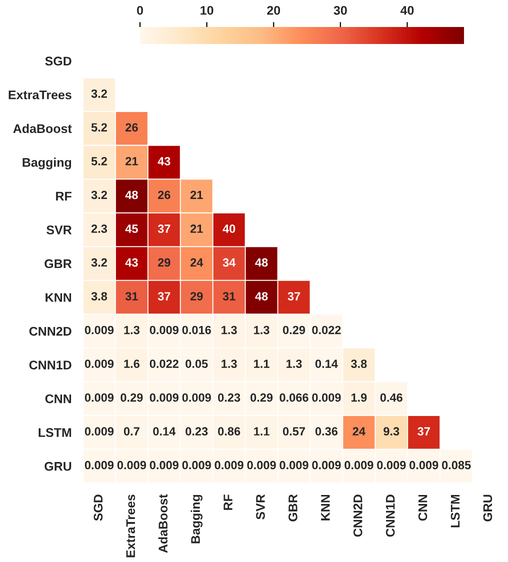  What do you see at coordinates (47, 164) in the screenshot?
I see `y-tick-label: Bagging` at bounding box center [47, 164].